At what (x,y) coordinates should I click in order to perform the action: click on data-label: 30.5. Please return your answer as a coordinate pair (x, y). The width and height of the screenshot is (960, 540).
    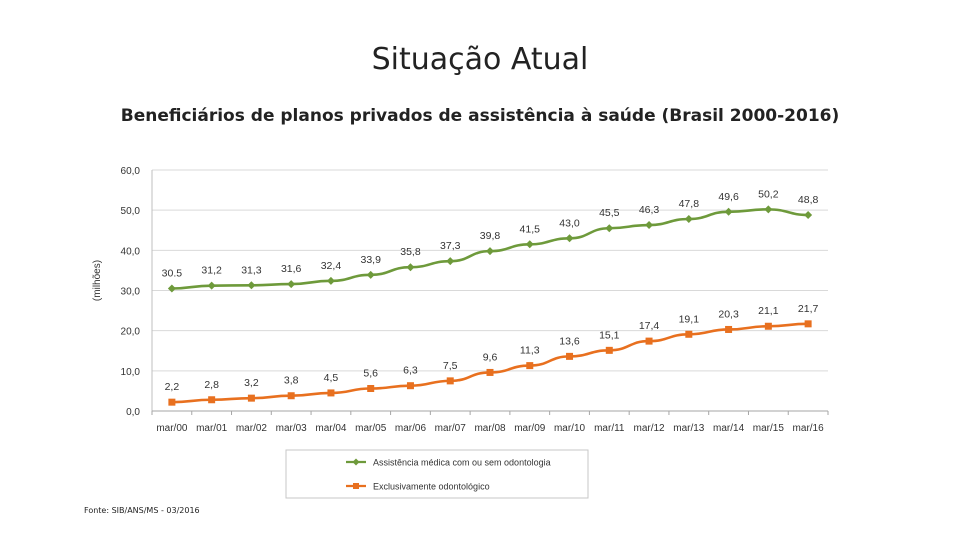
    Looking at the image, I should click on (172, 273).